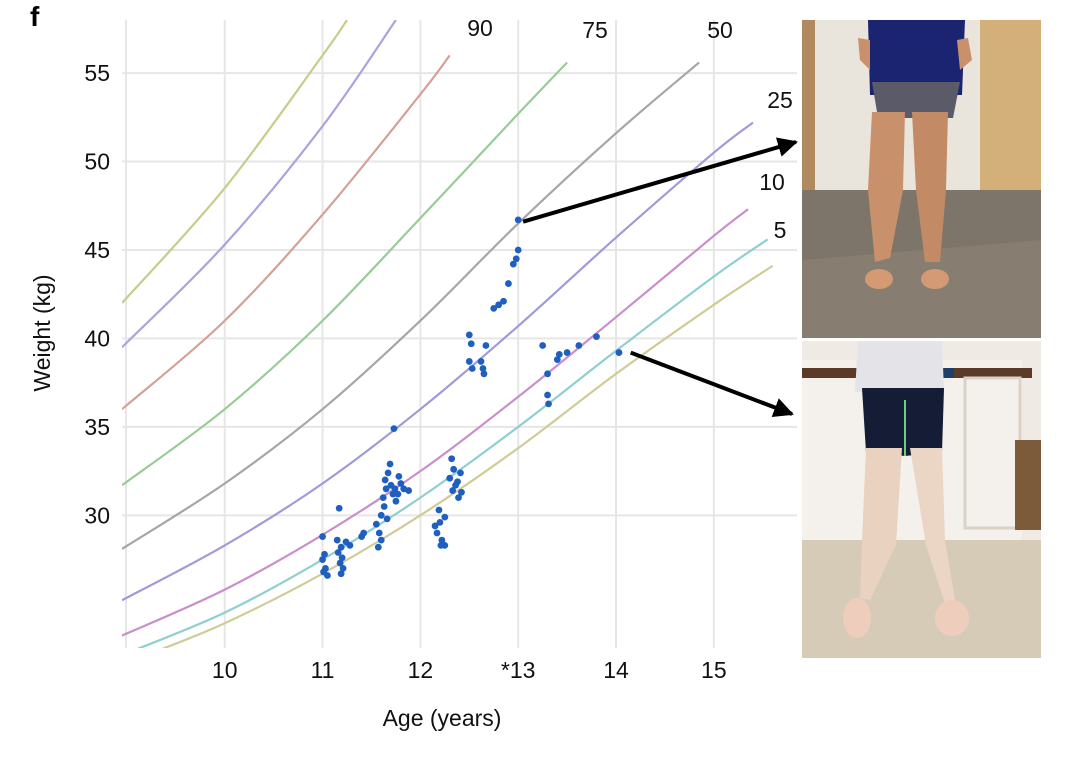 The image size is (1080, 759). What do you see at coordinates (616, 670) in the screenshot?
I see `x-tick-label-4: 14` at bounding box center [616, 670].